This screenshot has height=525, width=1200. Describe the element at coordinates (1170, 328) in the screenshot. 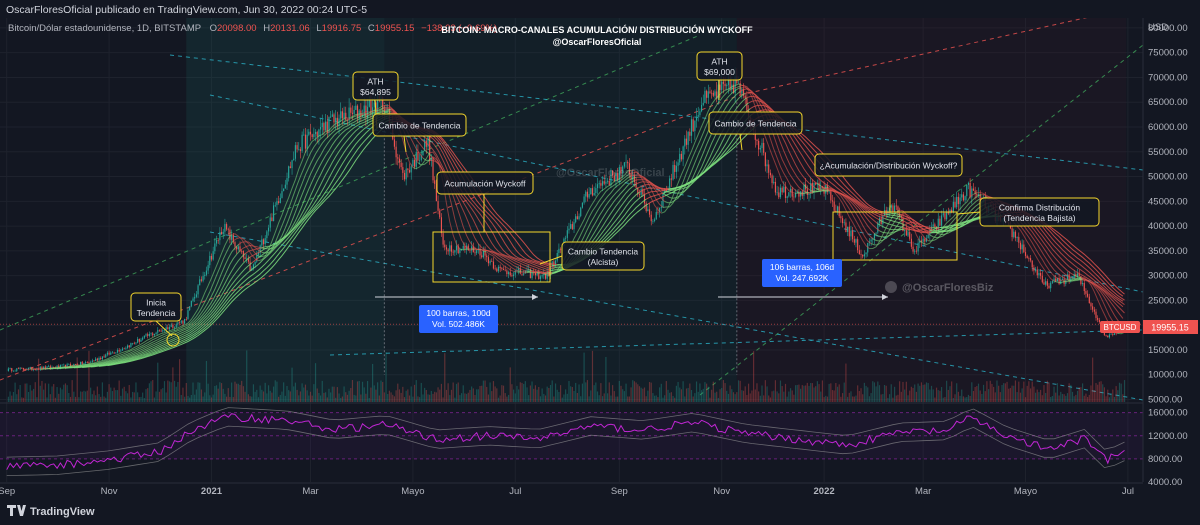

I see `price-tag-value: 19955.15` at that location.